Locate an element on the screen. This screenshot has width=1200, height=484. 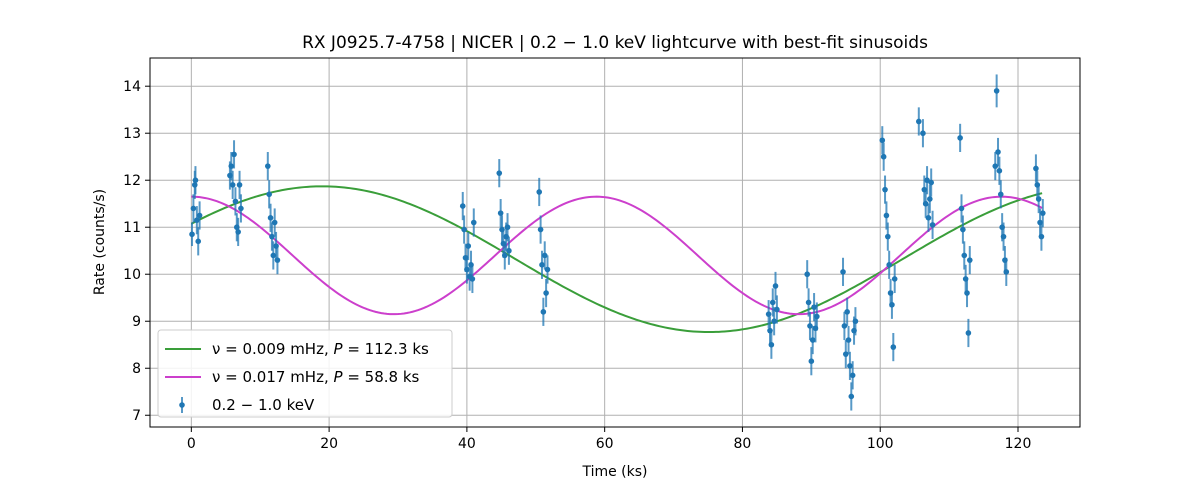
legend-label: ν = 0.009 mHz, P = 112.3 ks is located at coordinates (320, 349).